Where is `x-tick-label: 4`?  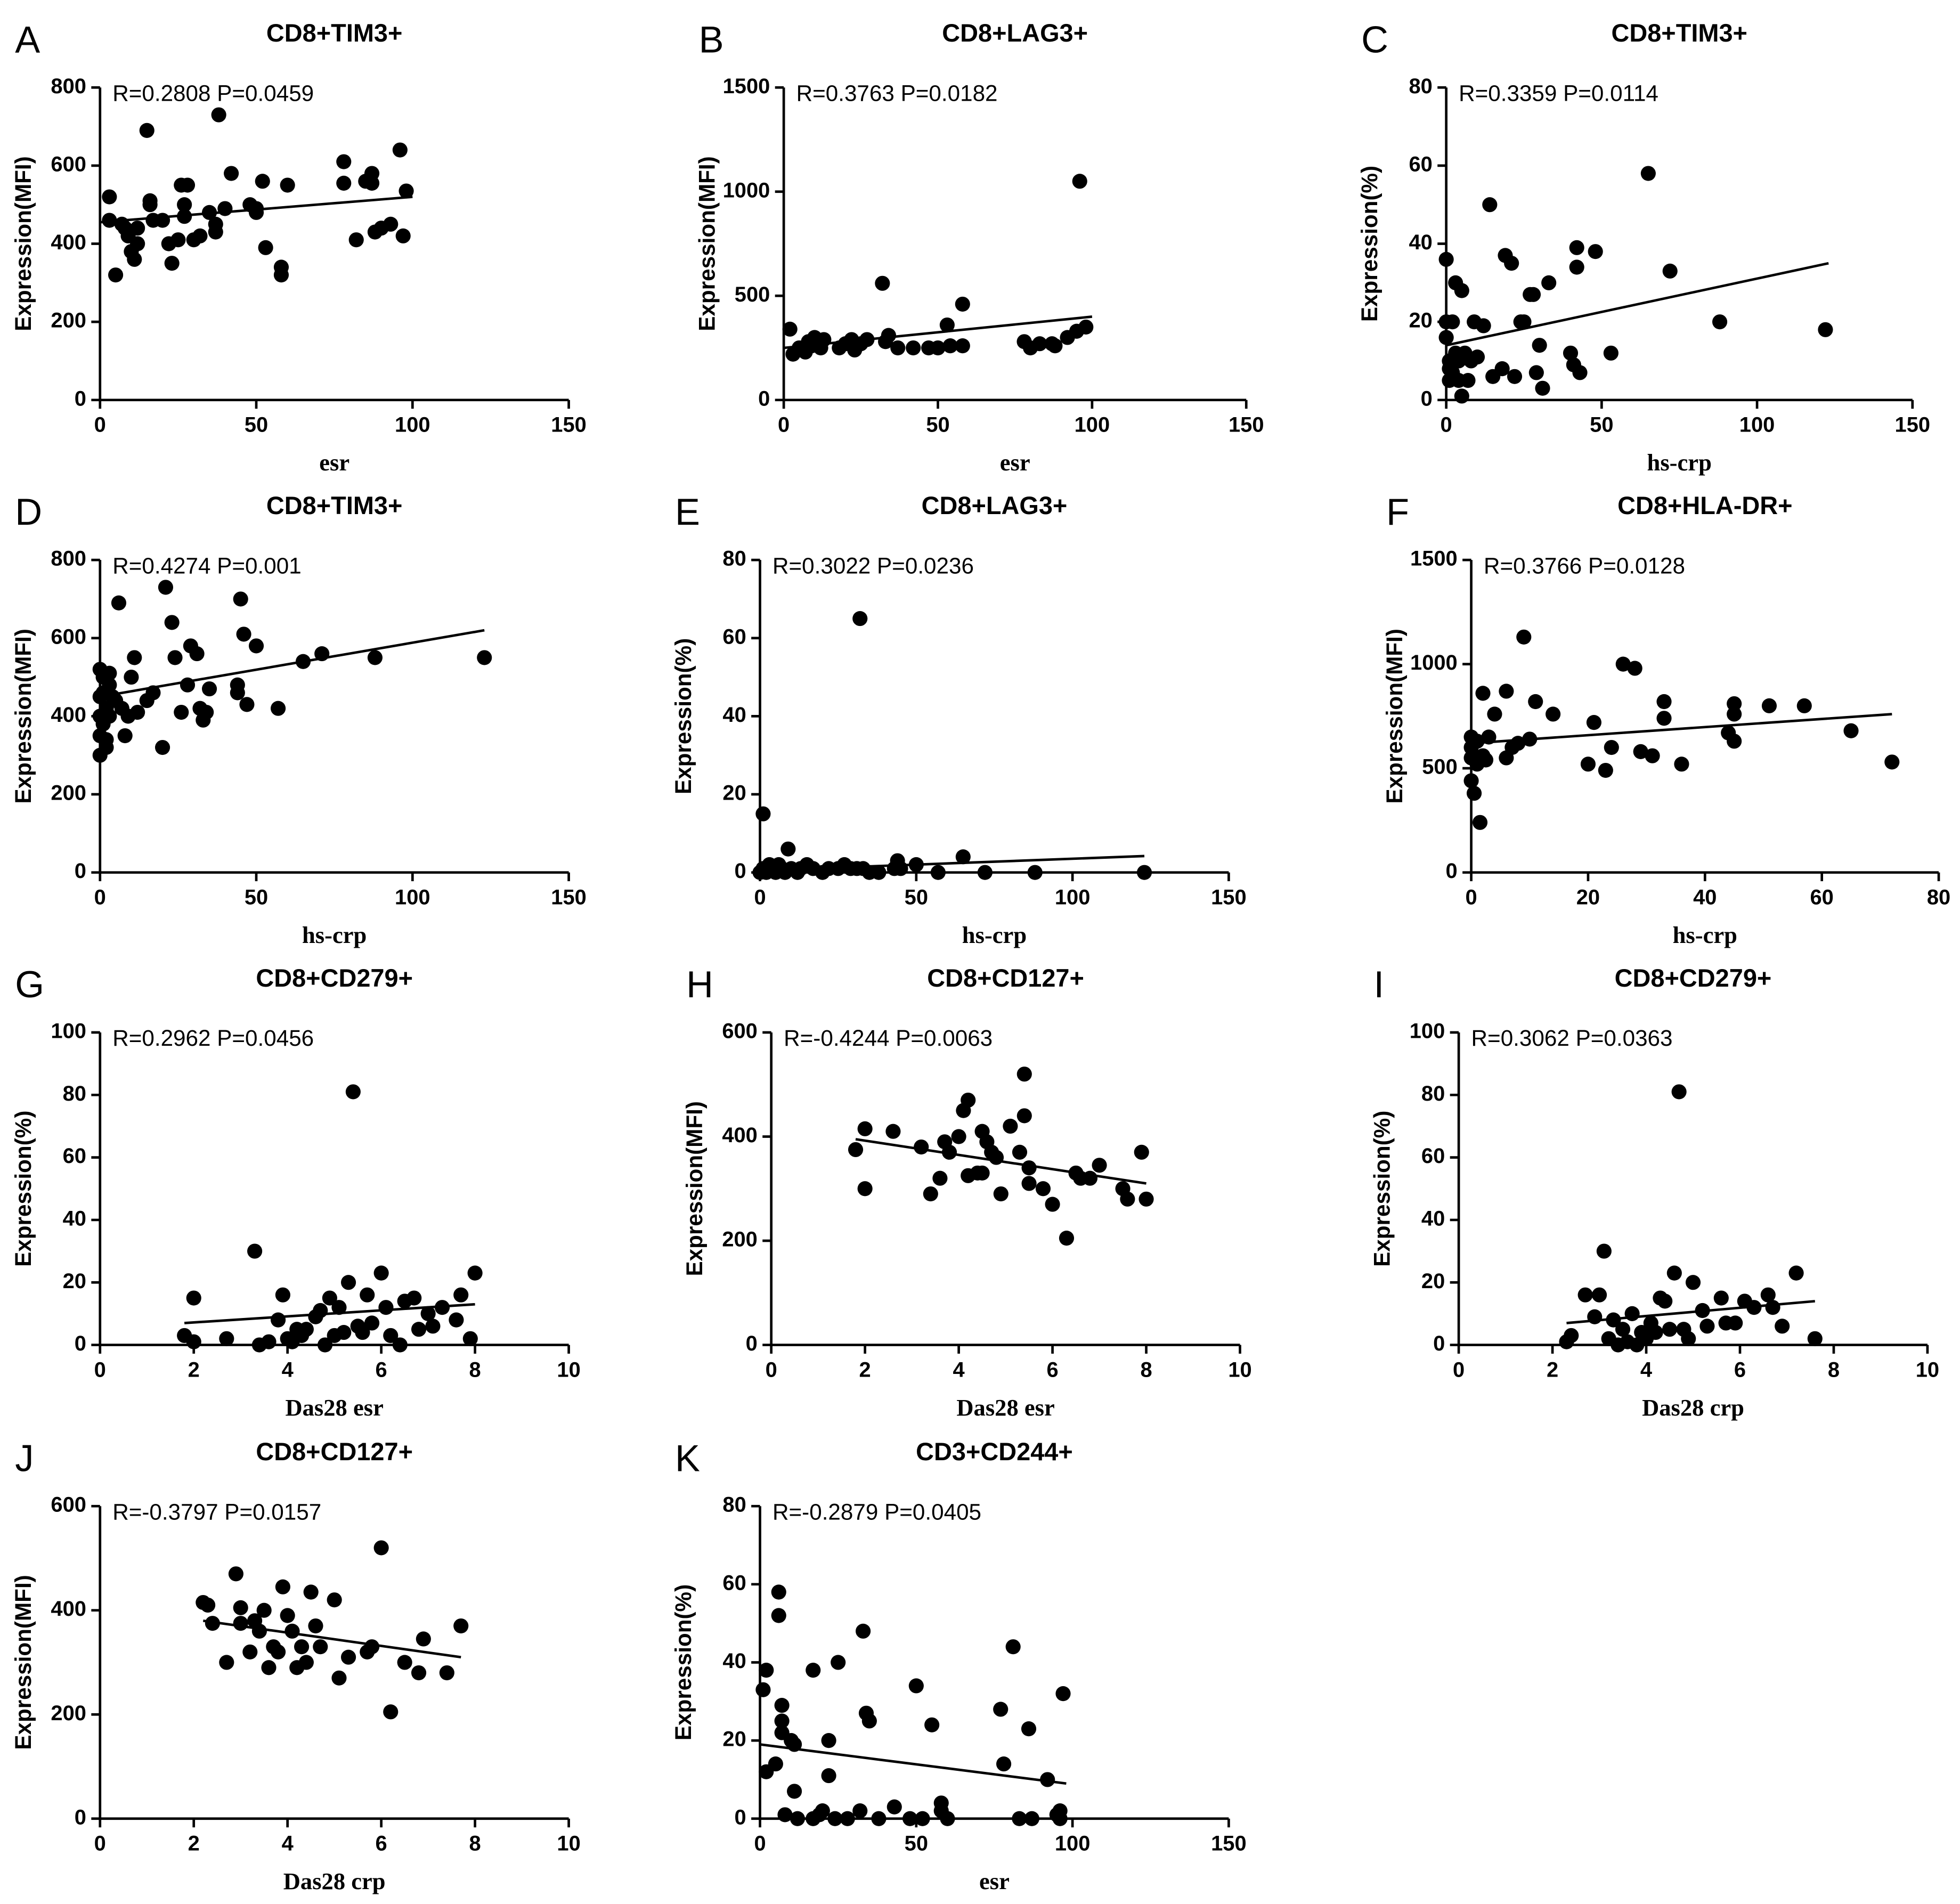 x-tick-label: 4 is located at coordinates (288, 1369).